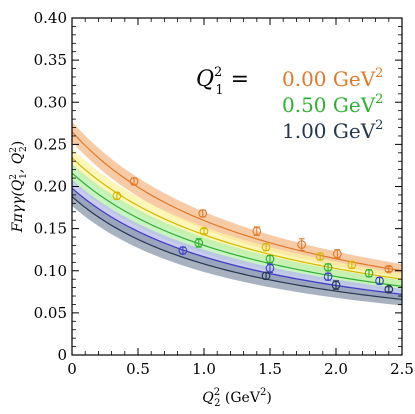 This screenshot has width=415, height=414. What do you see at coordinates (19, 187) in the screenshot?
I see `y-axis-title: Fπγγ(Q21, Q22)` at bounding box center [19, 187].